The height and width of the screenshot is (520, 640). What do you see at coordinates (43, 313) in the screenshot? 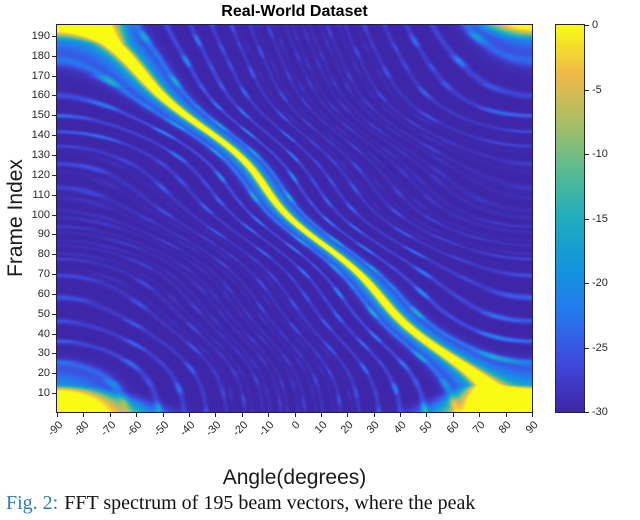
I see `y-tick-label: 50` at bounding box center [43, 313].